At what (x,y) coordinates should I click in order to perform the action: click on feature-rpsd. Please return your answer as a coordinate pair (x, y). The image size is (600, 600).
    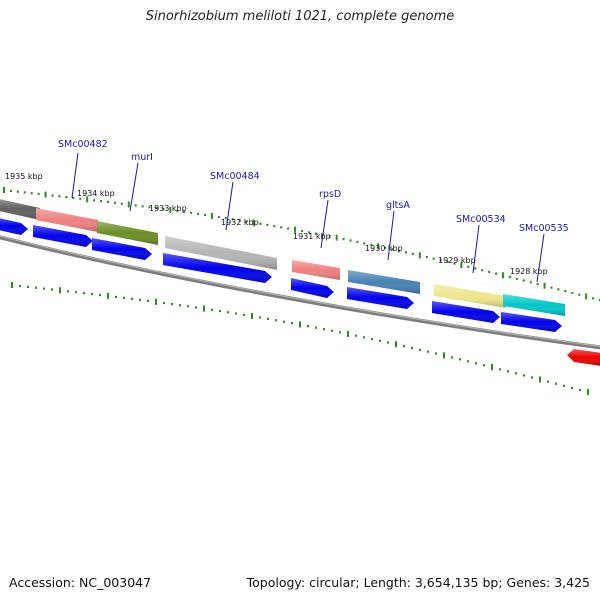
    Looking at the image, I should click on (316, 270).